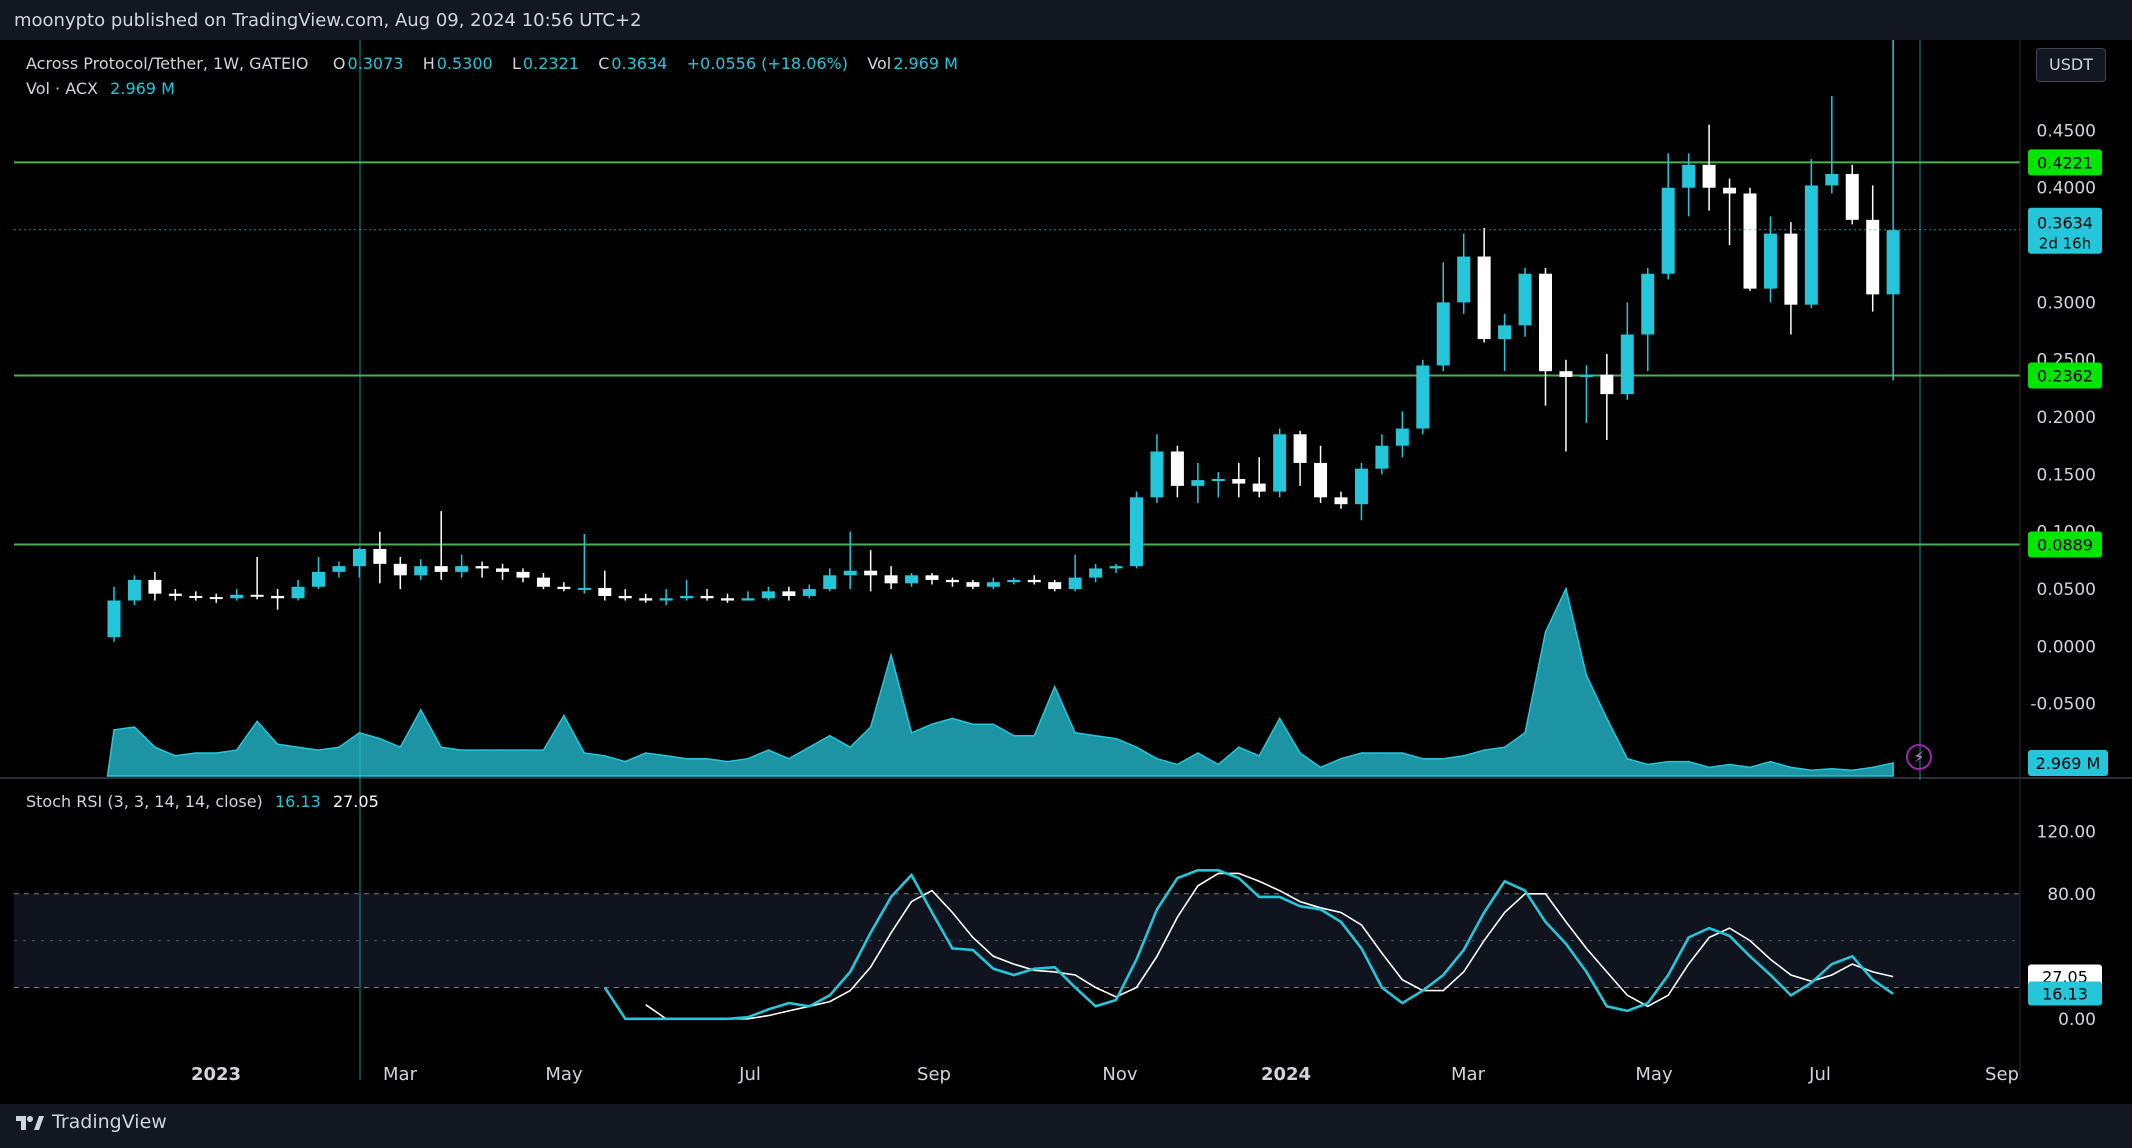 The height and width of the screenshot is (1148, 2132). Describe the element at coordinates (2066, 647) in the screenshot. I see `price-tick-label: 0.0000` at that location.